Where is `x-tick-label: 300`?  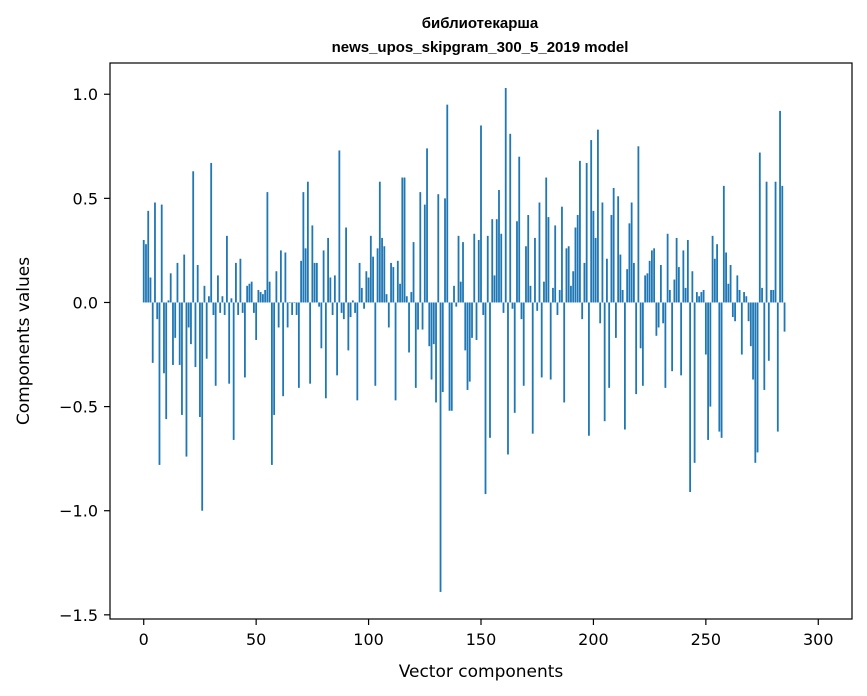 x-tick-label: 300 is located at coordinates (818, 639).